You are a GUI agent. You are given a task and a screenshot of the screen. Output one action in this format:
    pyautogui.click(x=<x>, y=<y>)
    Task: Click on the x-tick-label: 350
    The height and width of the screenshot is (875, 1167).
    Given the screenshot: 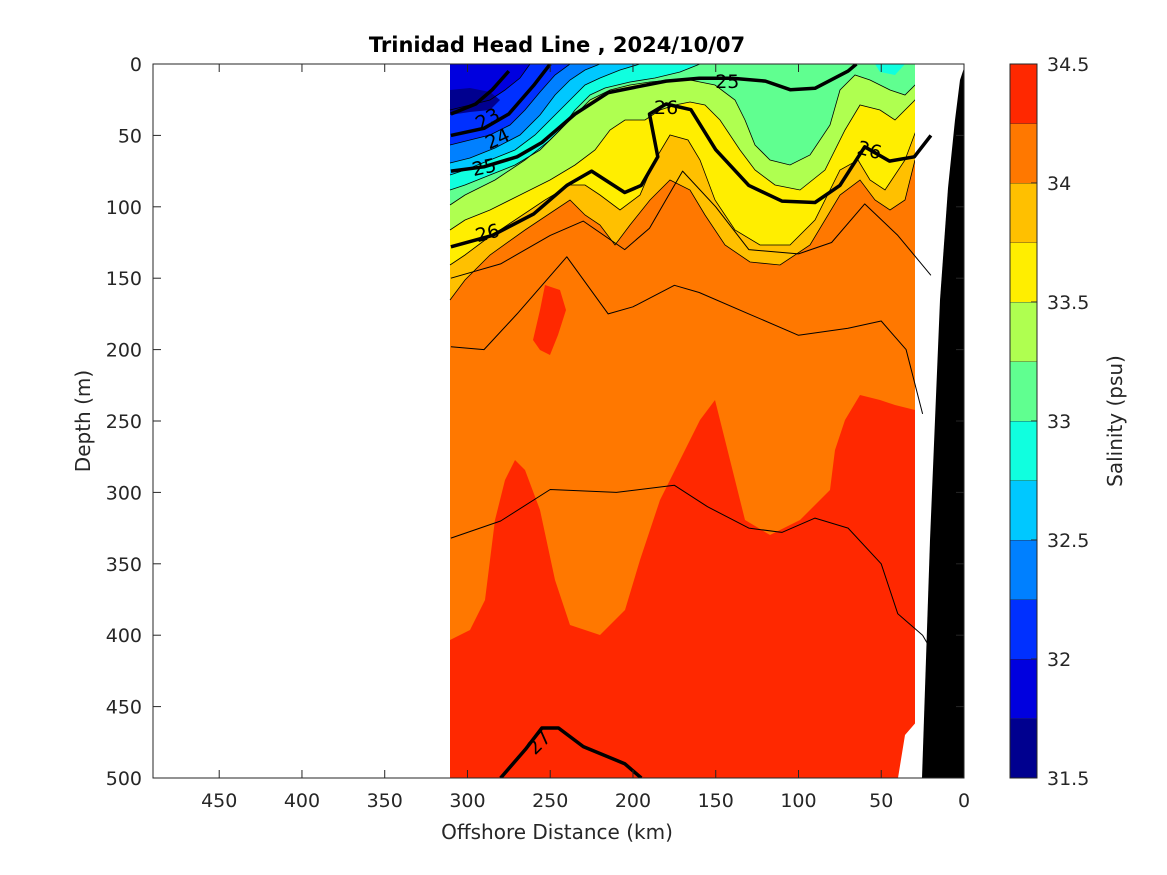 What is the action you would take?
    pyautogui.click(x=385, y=801)
    